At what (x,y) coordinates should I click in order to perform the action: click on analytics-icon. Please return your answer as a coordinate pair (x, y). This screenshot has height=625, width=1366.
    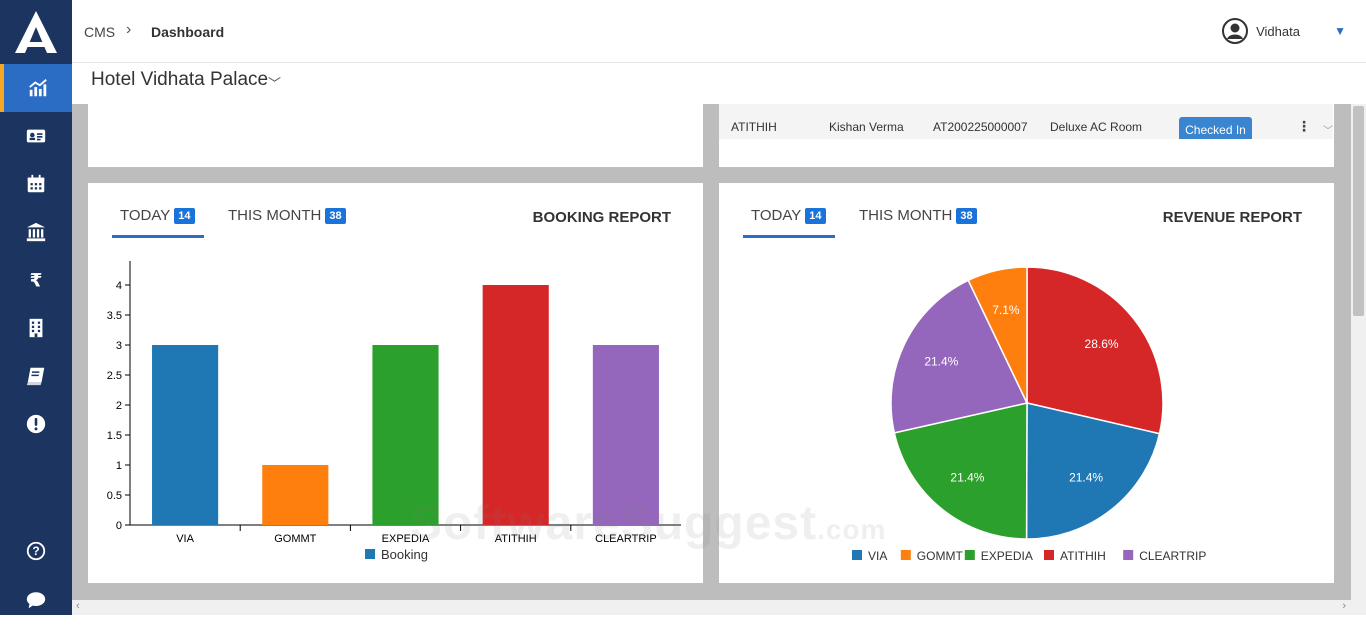
    Looking at the image, I should click on (38, 88).